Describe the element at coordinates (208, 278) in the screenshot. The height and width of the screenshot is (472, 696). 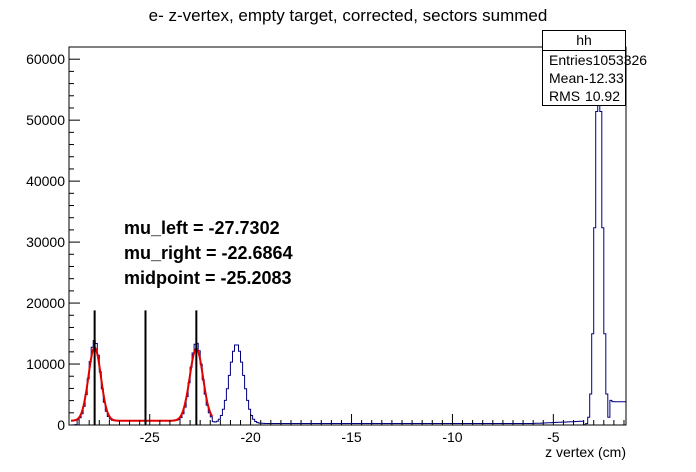
I see `annotation-midpoint: midpoint = -25.2083` at that location.